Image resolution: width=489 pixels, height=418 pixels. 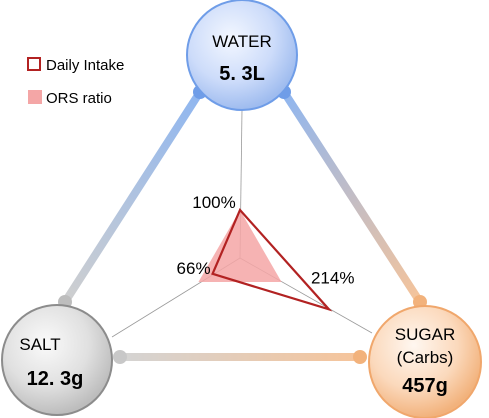 I want to click on node-sugar-name: SUGAR, so click(x=425, y=334).